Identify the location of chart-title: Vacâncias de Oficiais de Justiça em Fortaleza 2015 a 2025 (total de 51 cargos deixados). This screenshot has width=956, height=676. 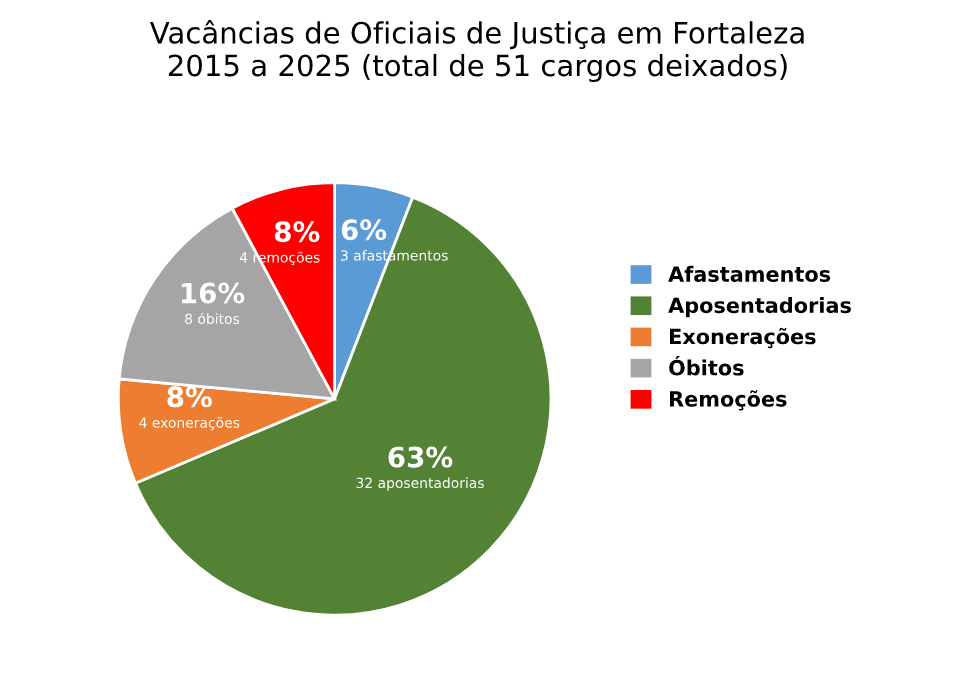
(476, 51).